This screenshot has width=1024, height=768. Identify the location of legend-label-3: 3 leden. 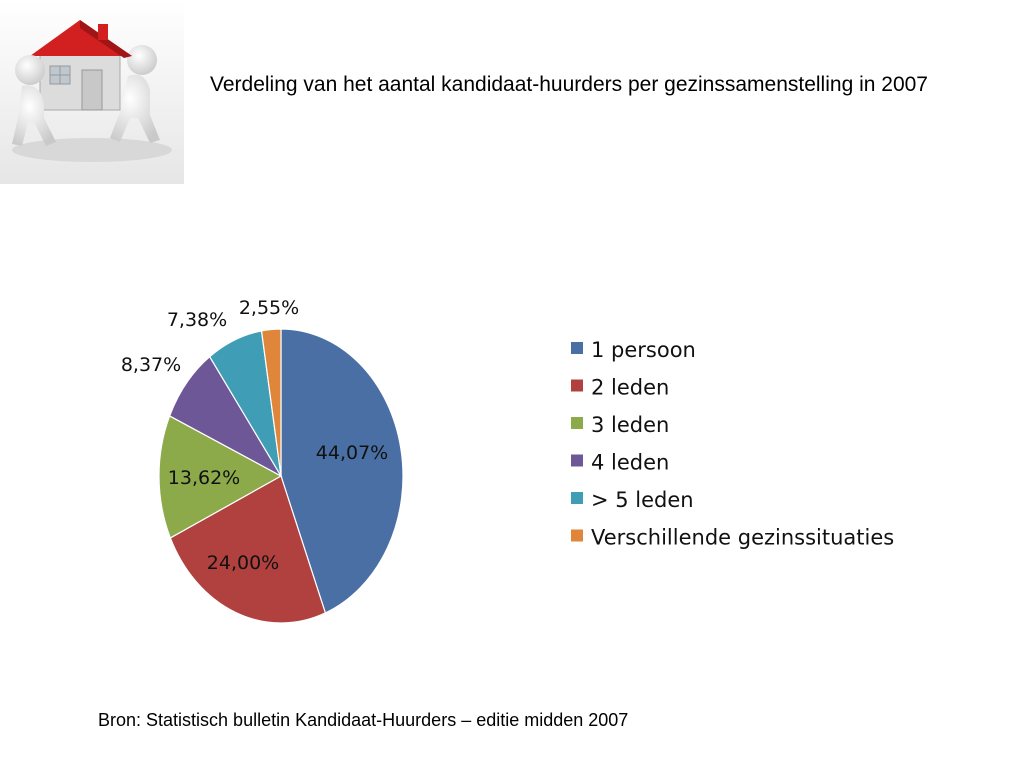
(630, 425).